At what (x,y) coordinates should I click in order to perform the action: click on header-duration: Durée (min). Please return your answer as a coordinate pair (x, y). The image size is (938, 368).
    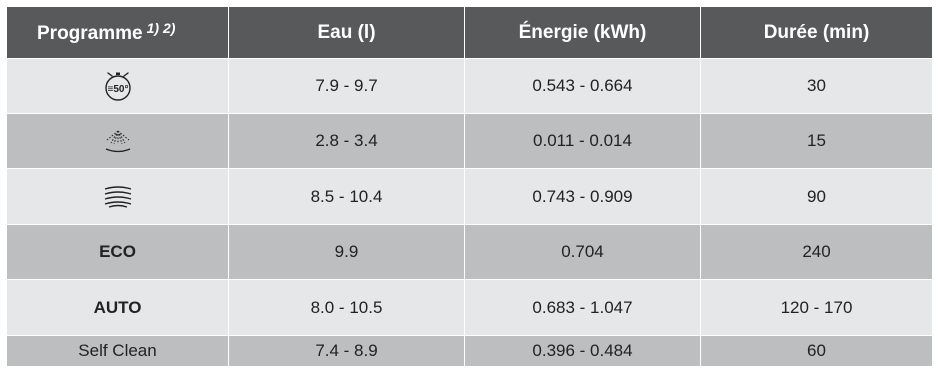
    Looking at the image, I should click on (816, 32).